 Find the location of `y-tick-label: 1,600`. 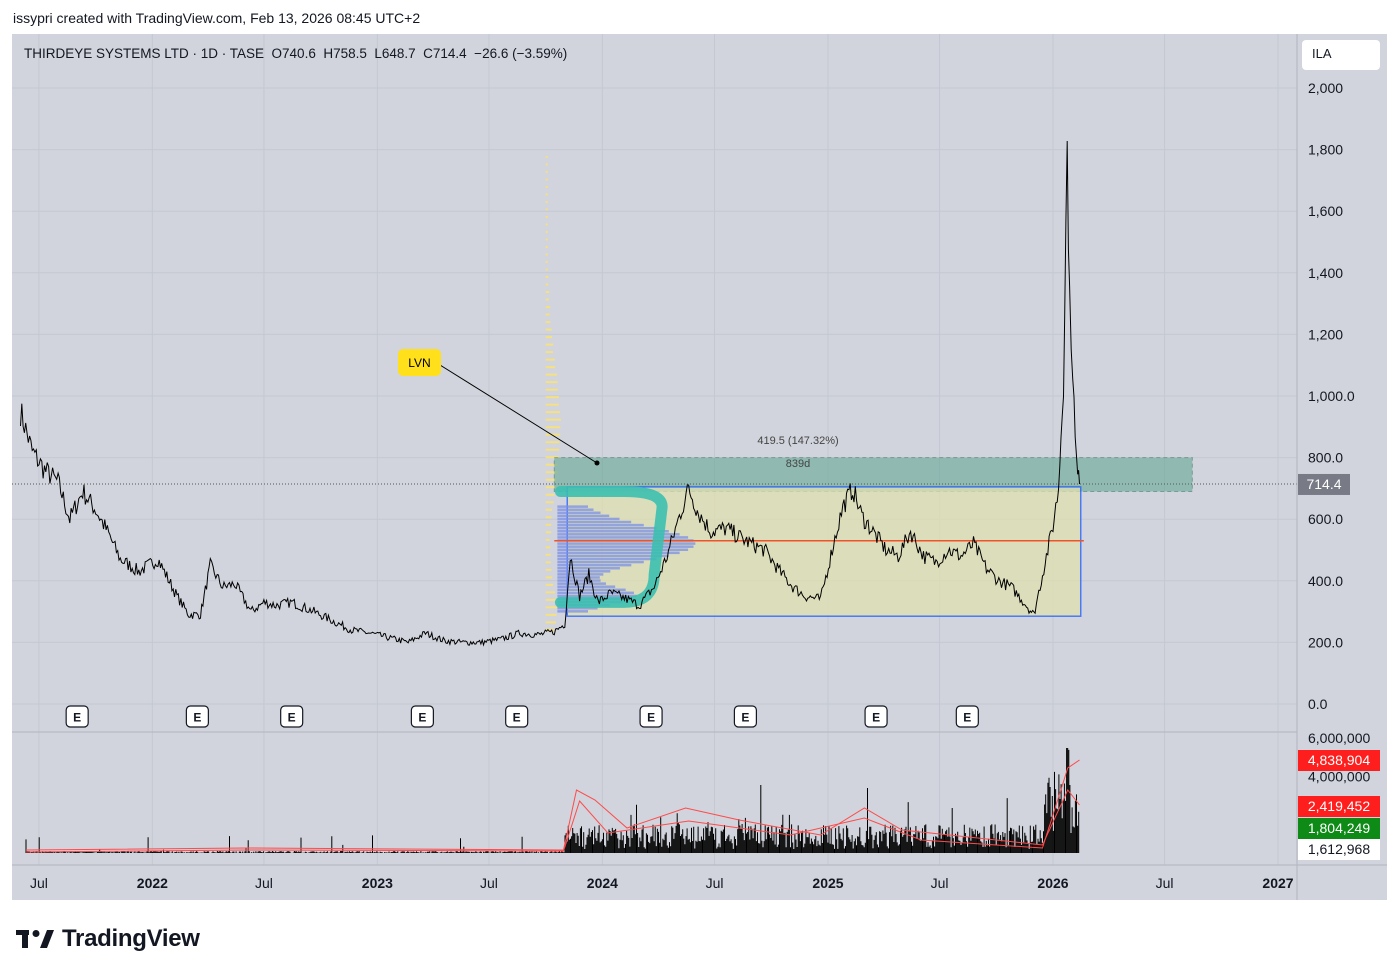

y-tick-label: 1,600 is located at coordinates (1325, 211).